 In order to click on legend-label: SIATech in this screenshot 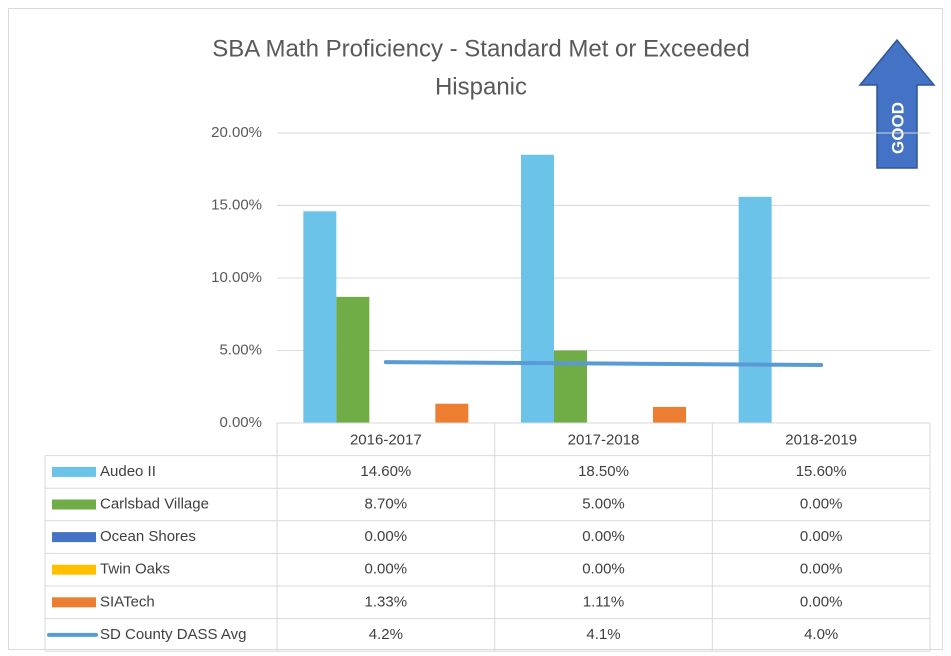, I will do `click(127, 601)`.